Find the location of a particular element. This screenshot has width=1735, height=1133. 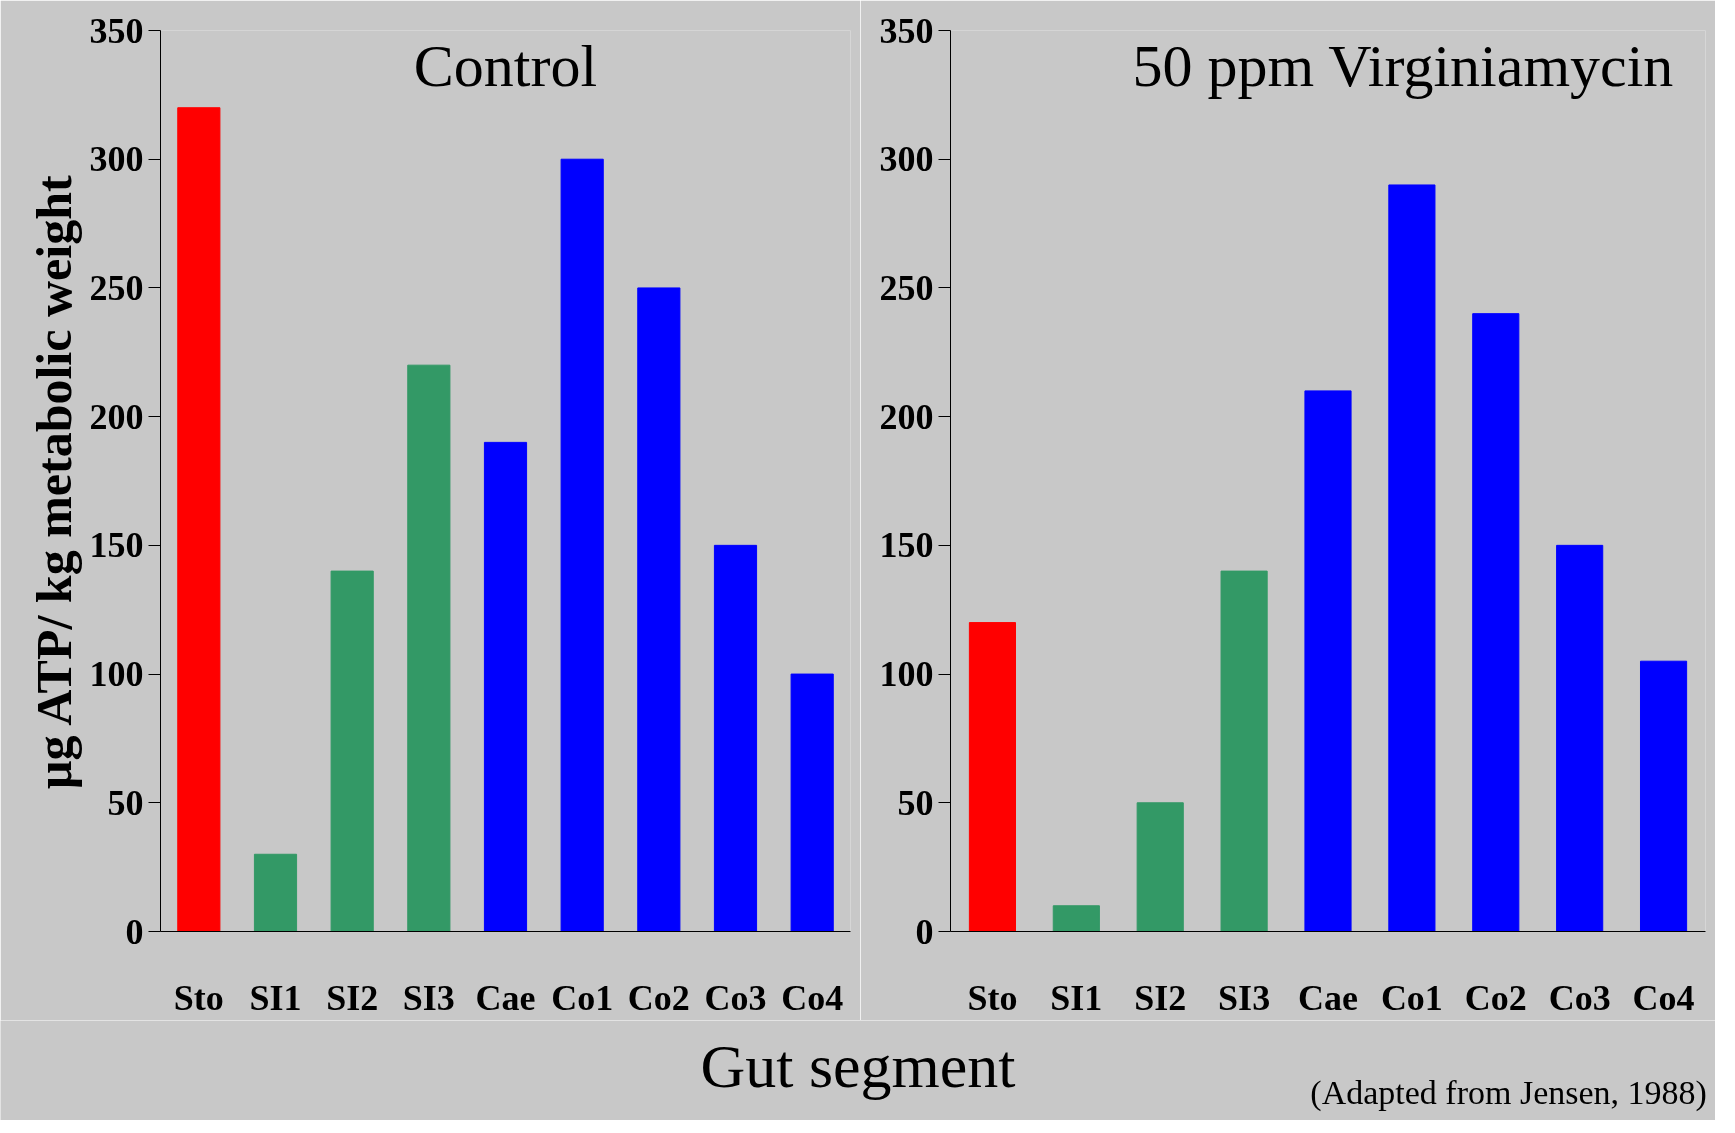

chart-title: Control is located at coordinates (505, 65).